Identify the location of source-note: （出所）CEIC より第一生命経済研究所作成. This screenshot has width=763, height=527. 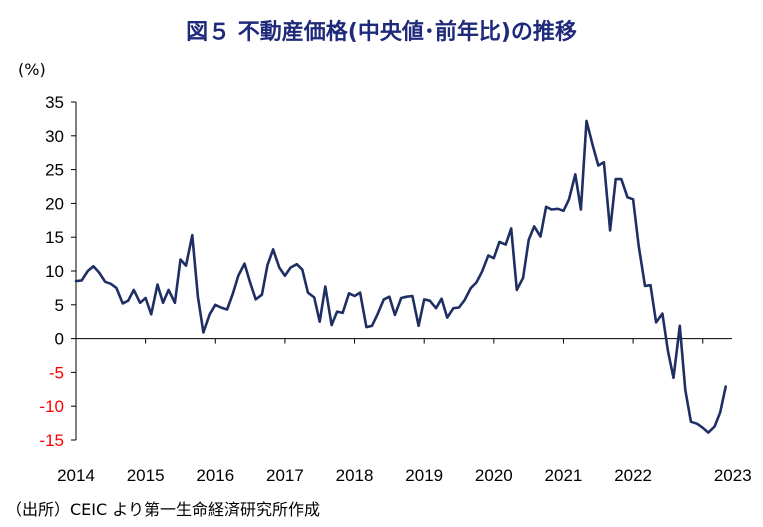
(163, 509).